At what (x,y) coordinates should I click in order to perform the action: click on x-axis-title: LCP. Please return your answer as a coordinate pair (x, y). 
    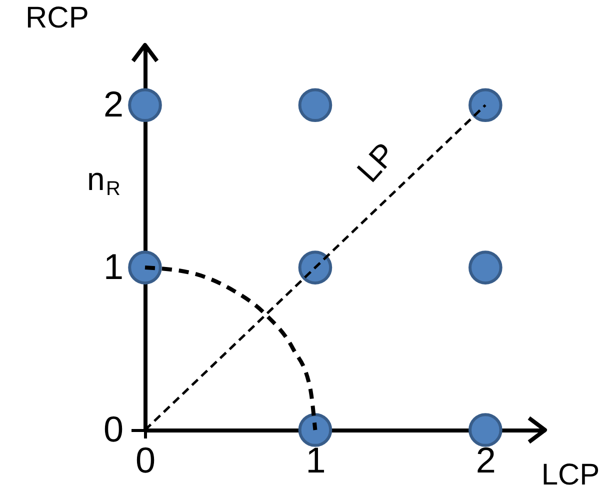
    Looking at the image, I should click on (570, 475).